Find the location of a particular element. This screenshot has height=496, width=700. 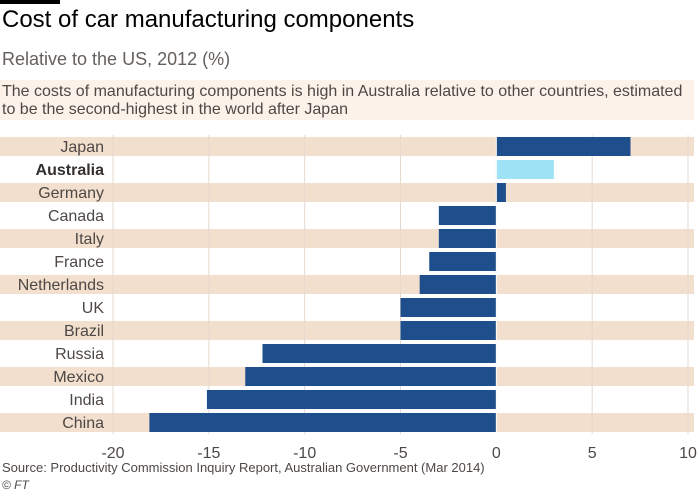

chart-subtitle: Relative to the US, 2012 (%) is located at coordinates (116, 59).